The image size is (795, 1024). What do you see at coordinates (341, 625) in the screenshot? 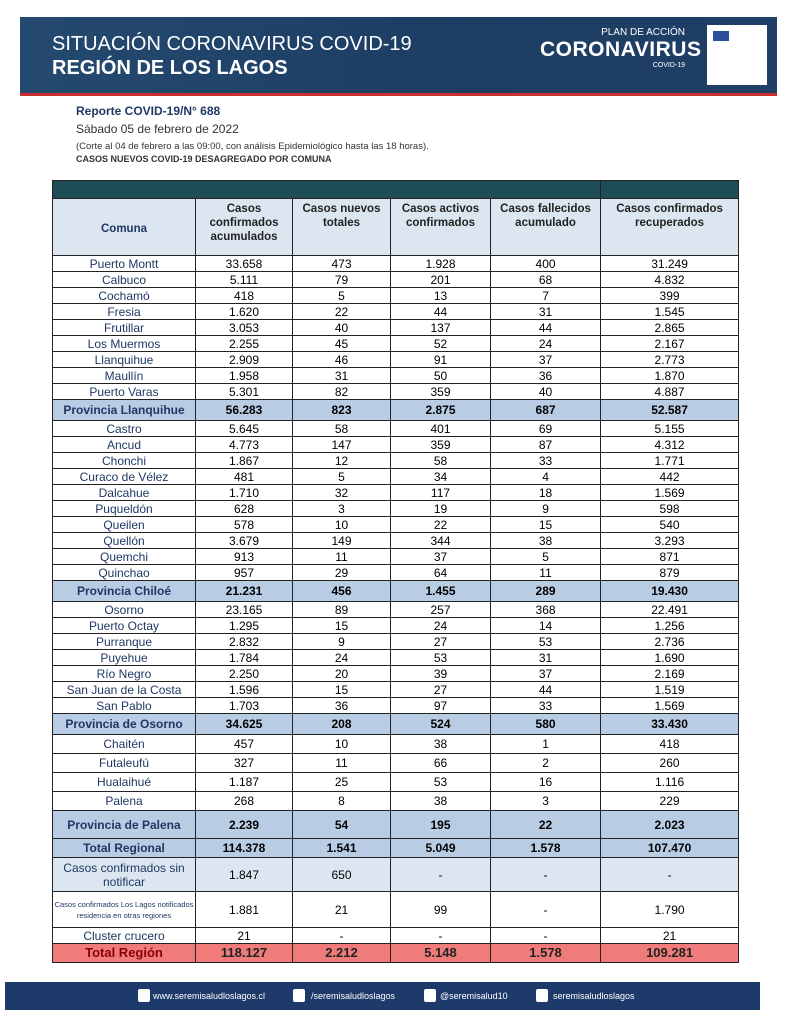
I see `cell: 15` at bounding box center [341, 625].